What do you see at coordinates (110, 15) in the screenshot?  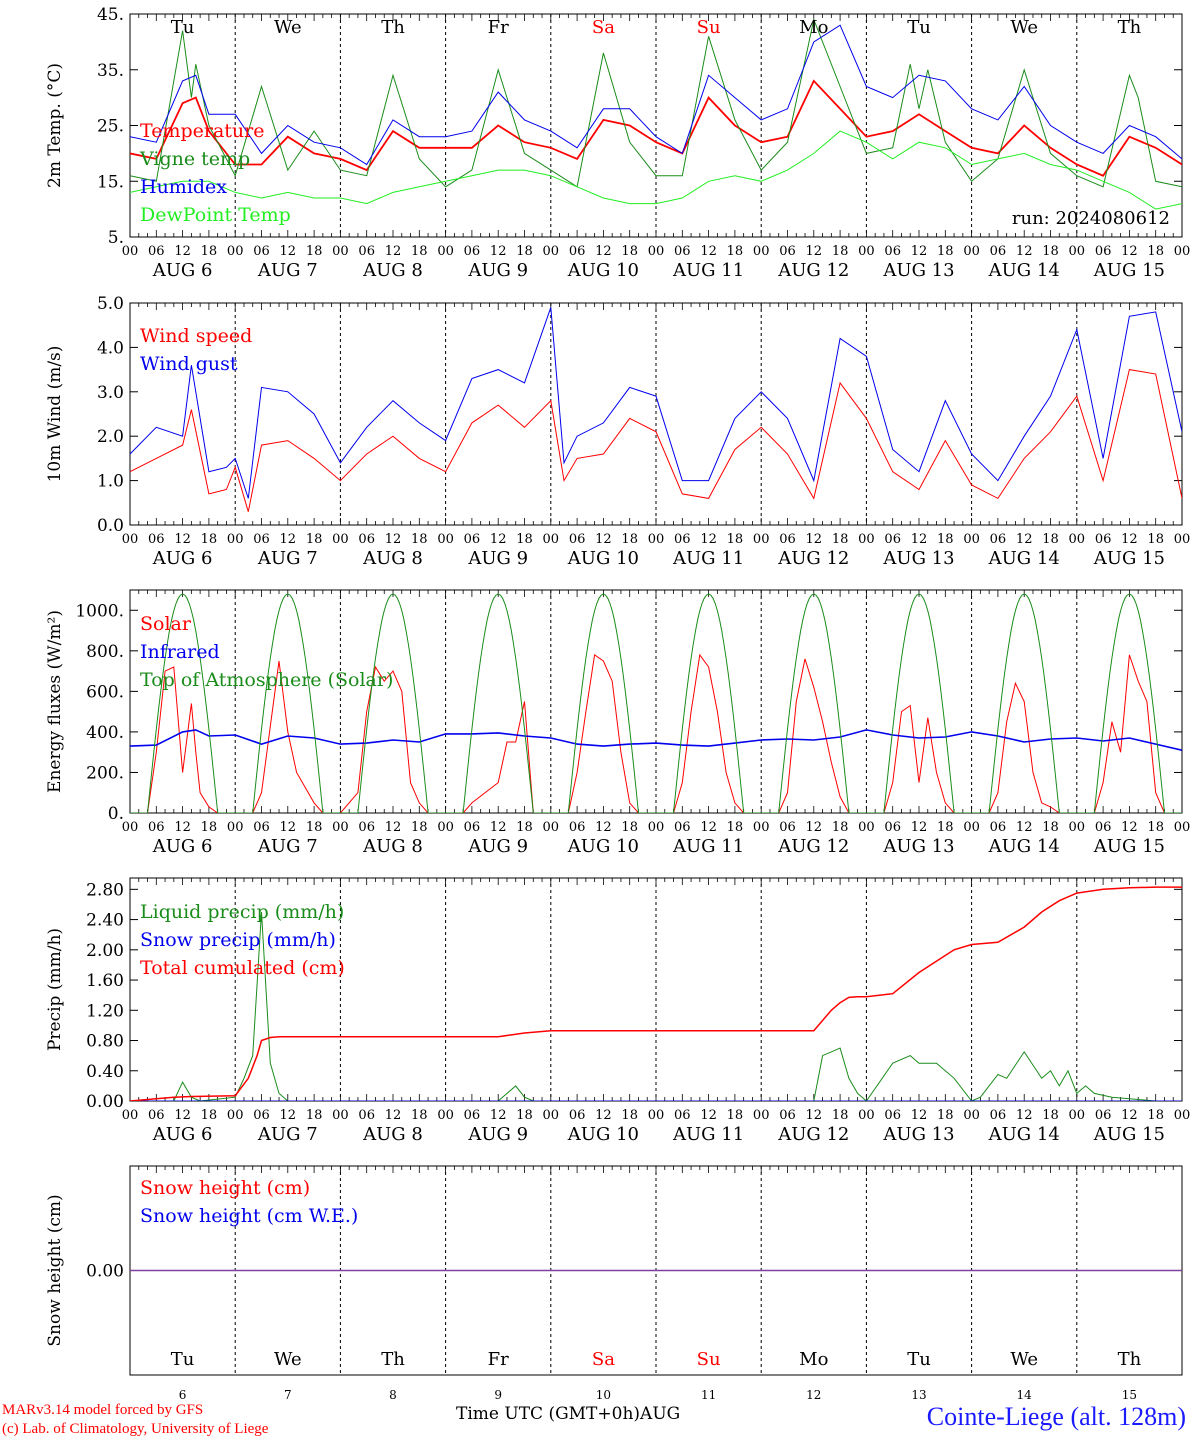 I see `y-tick-label: 45.` at bounding box center [110, 15].